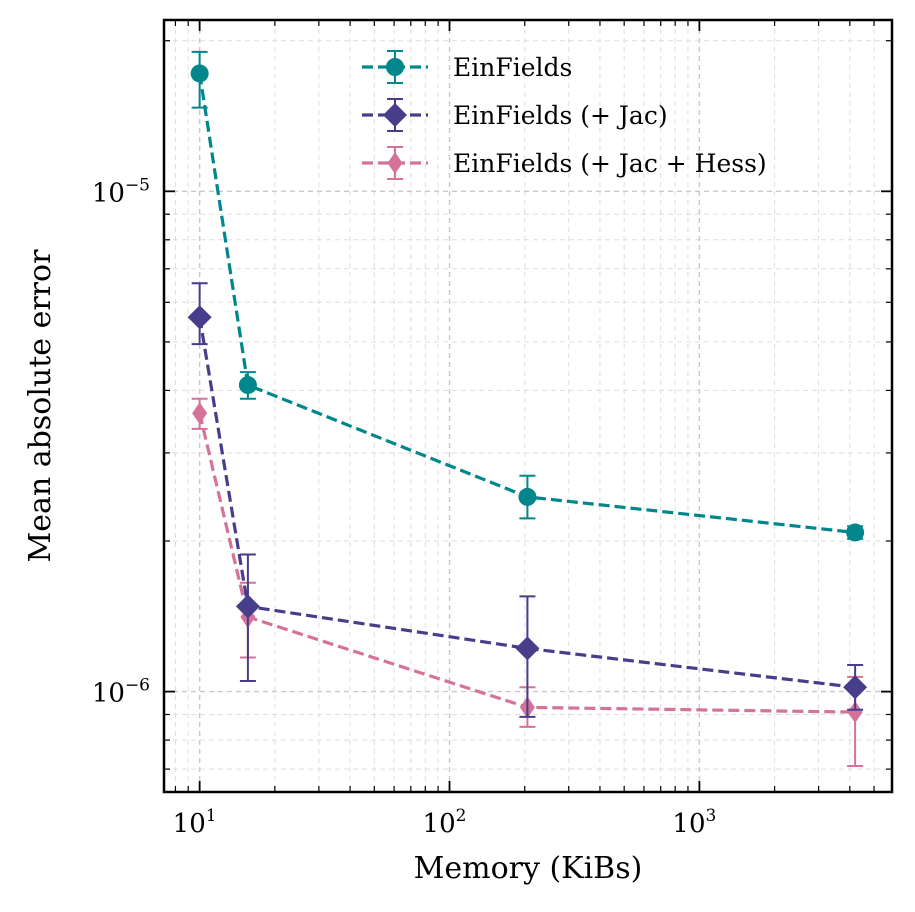 The image size is (915, 912). What do you see at coordinates (121, 191) in the screenshot?
I see `y-tick-label: 10⁻⁵` at bounding box center [121, 191].